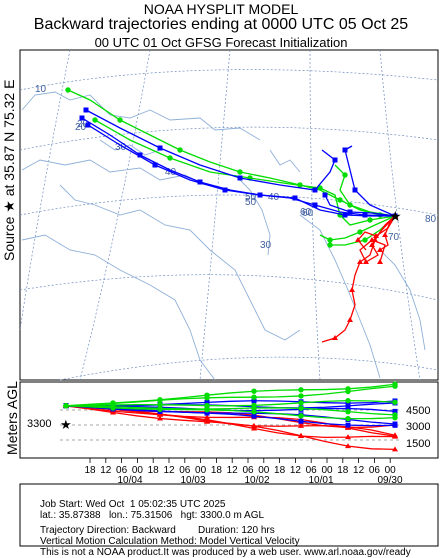  What do you see at coordinates (385, 234) in the screenshot?
I see `red-traj-4-marker` at bounding box center [385, 234].